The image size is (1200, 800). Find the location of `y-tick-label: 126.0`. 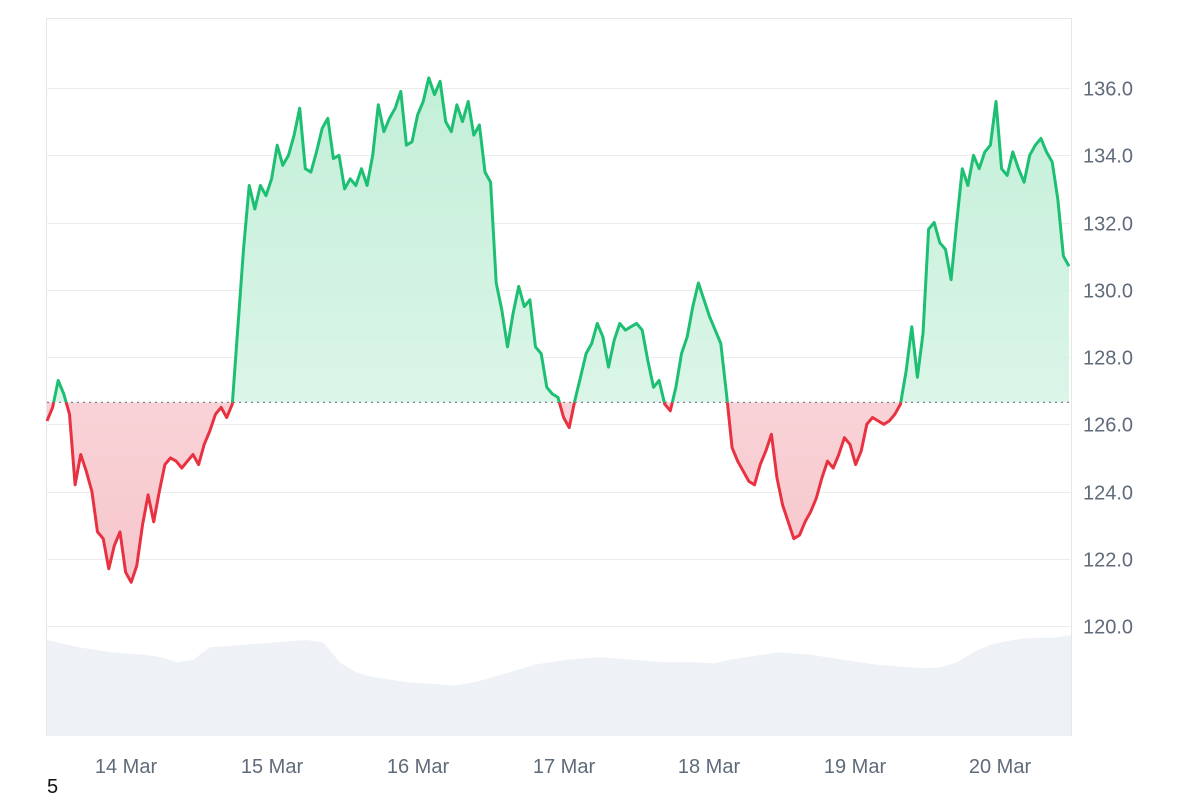

y-tick-label: 126.0 is located at coordinates (1108, 426).